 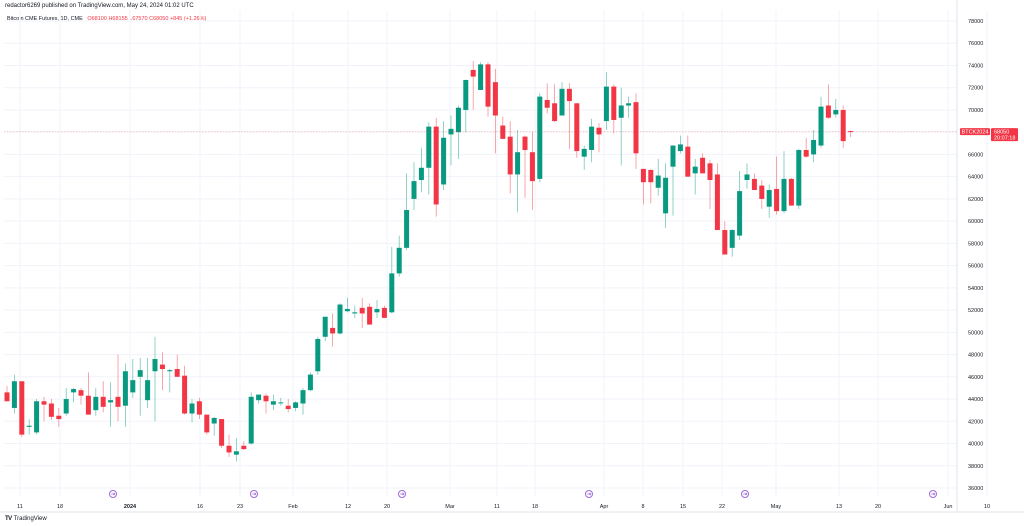 I want to click on time-tick-label: Apr, so click(x=604, y=507).